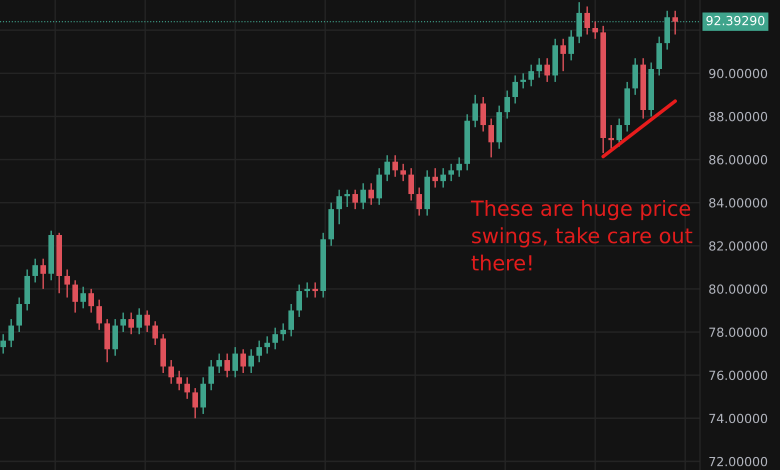  I want to click on annotation: These are huge price swings, take care out there!, so click(581, 235).